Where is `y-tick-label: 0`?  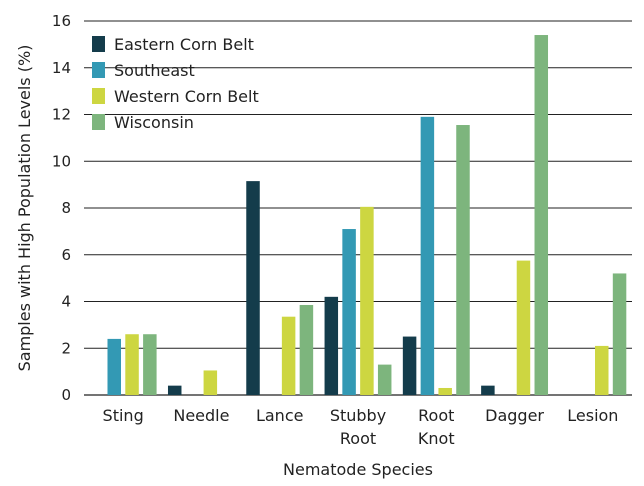
y-tick-label: 0 is located at coordinates (66, 395).